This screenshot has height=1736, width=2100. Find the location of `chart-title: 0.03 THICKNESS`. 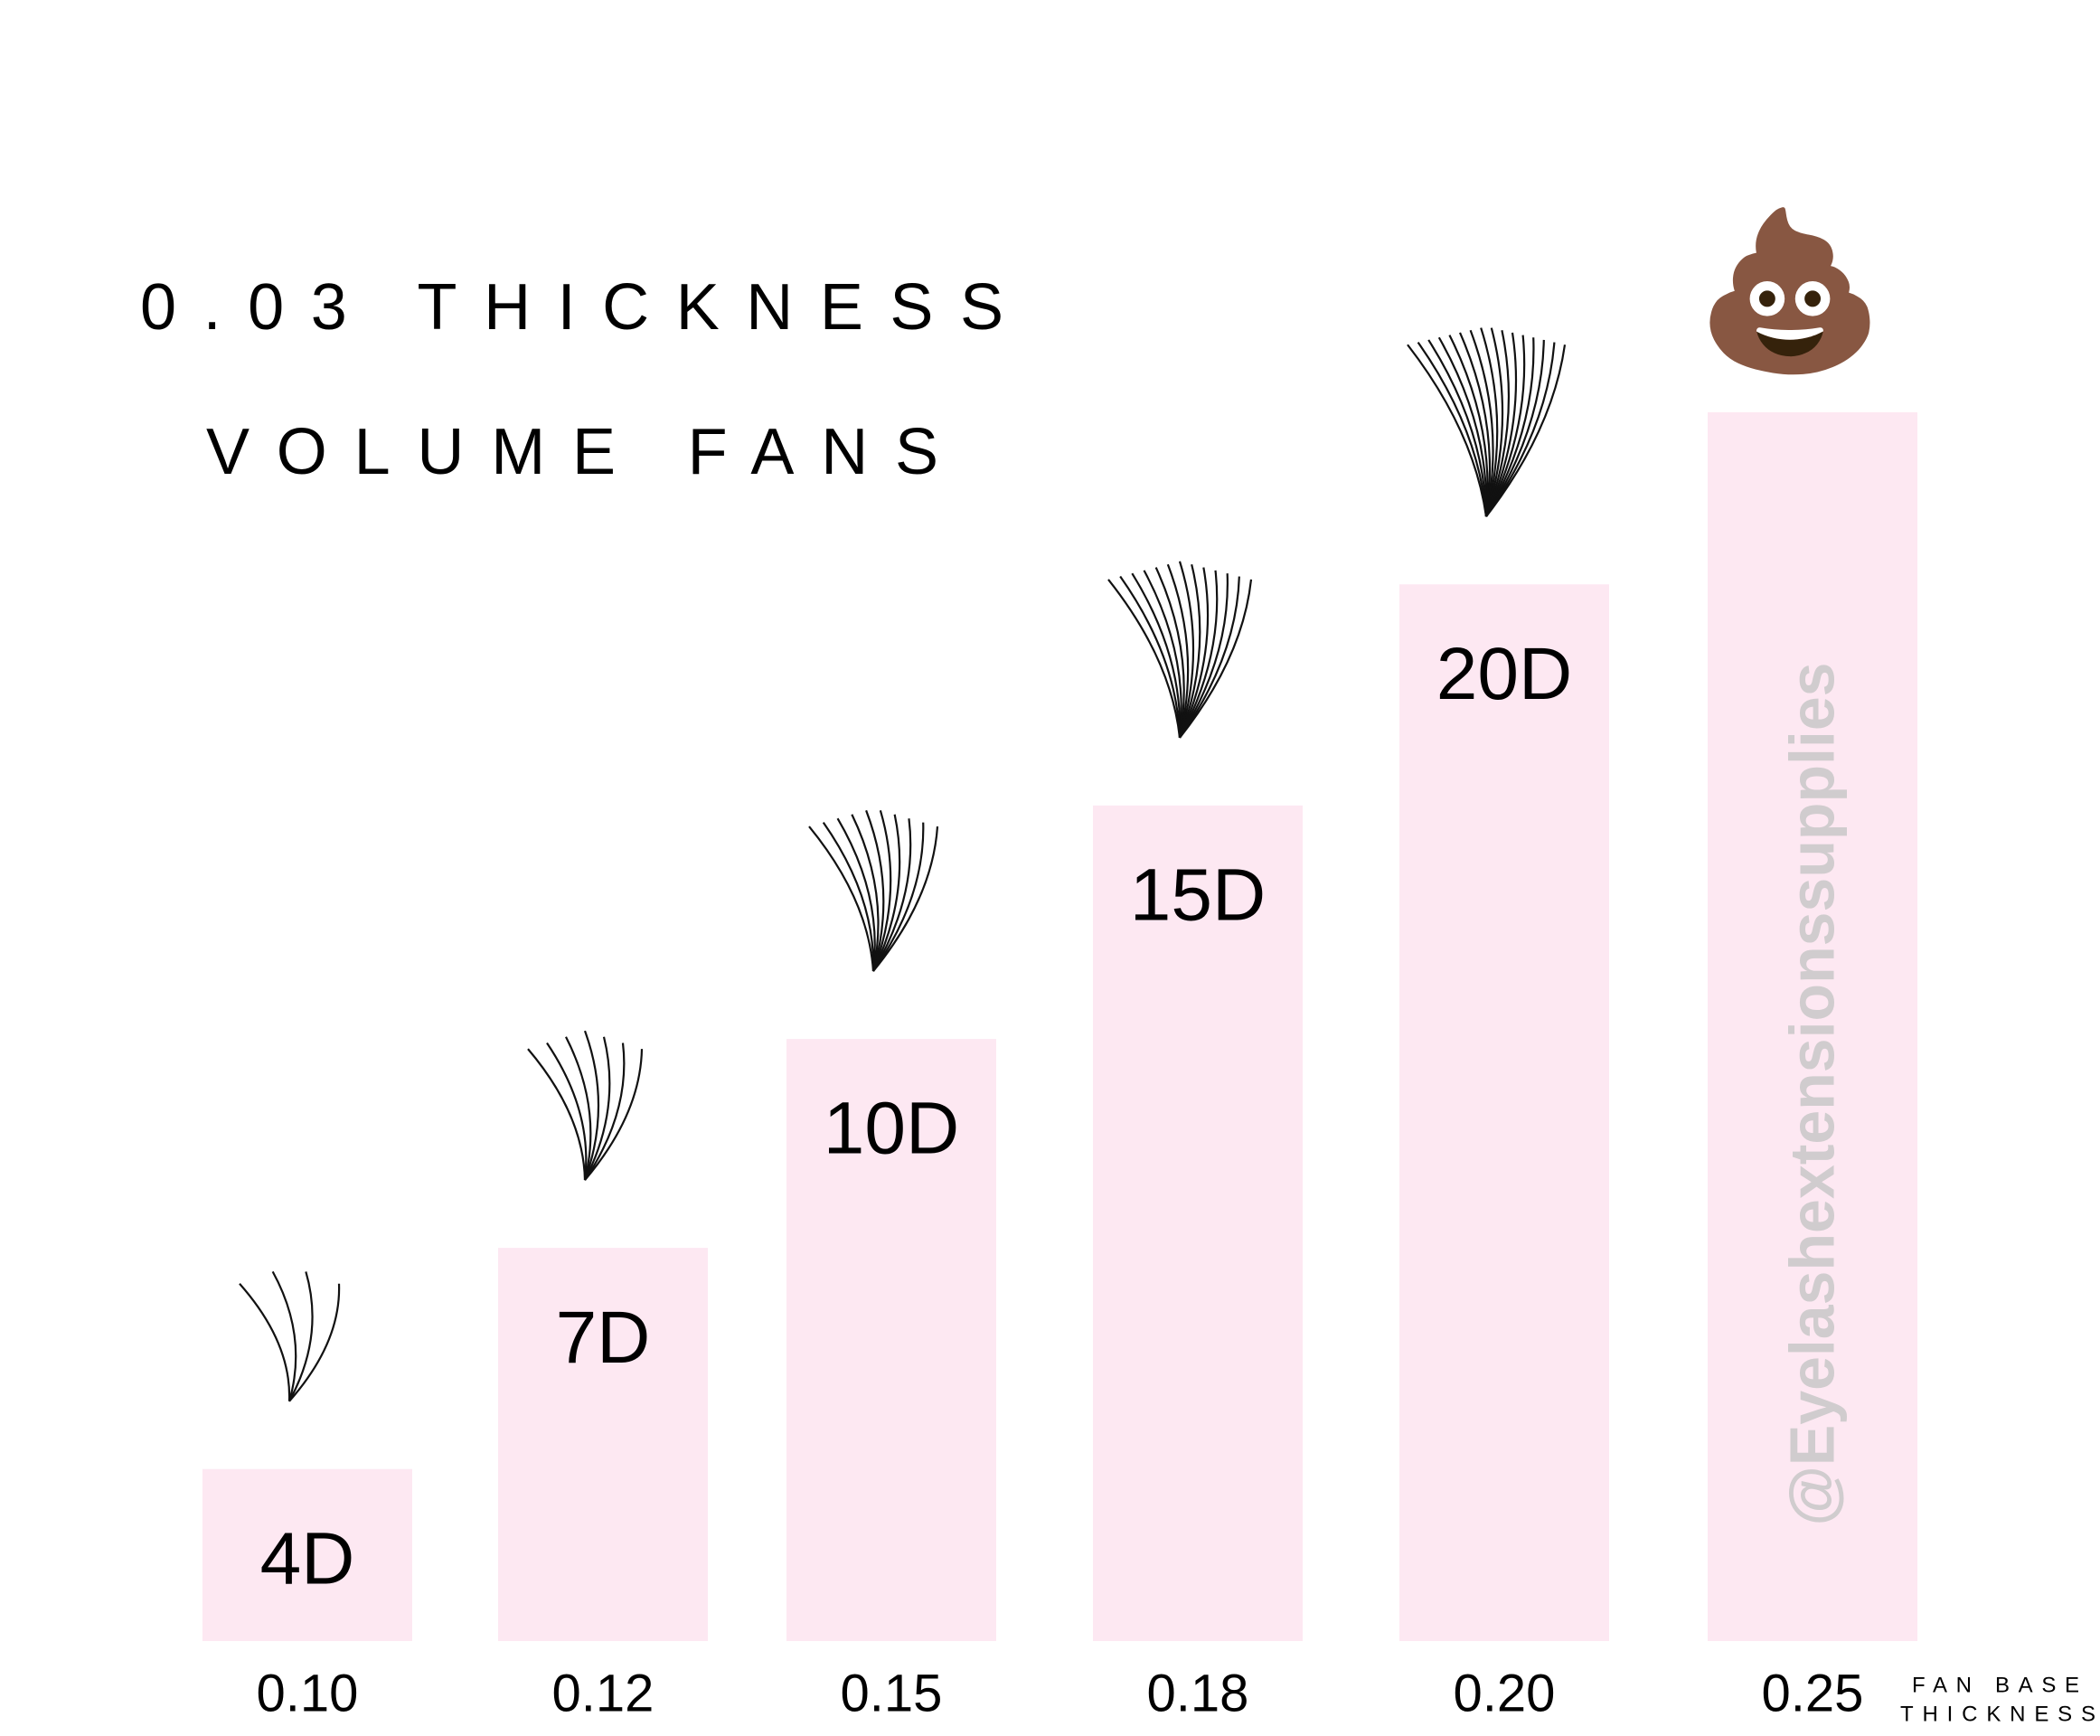

chart-title: 0.03 THICKNESS is located at coordinates (571, 308).